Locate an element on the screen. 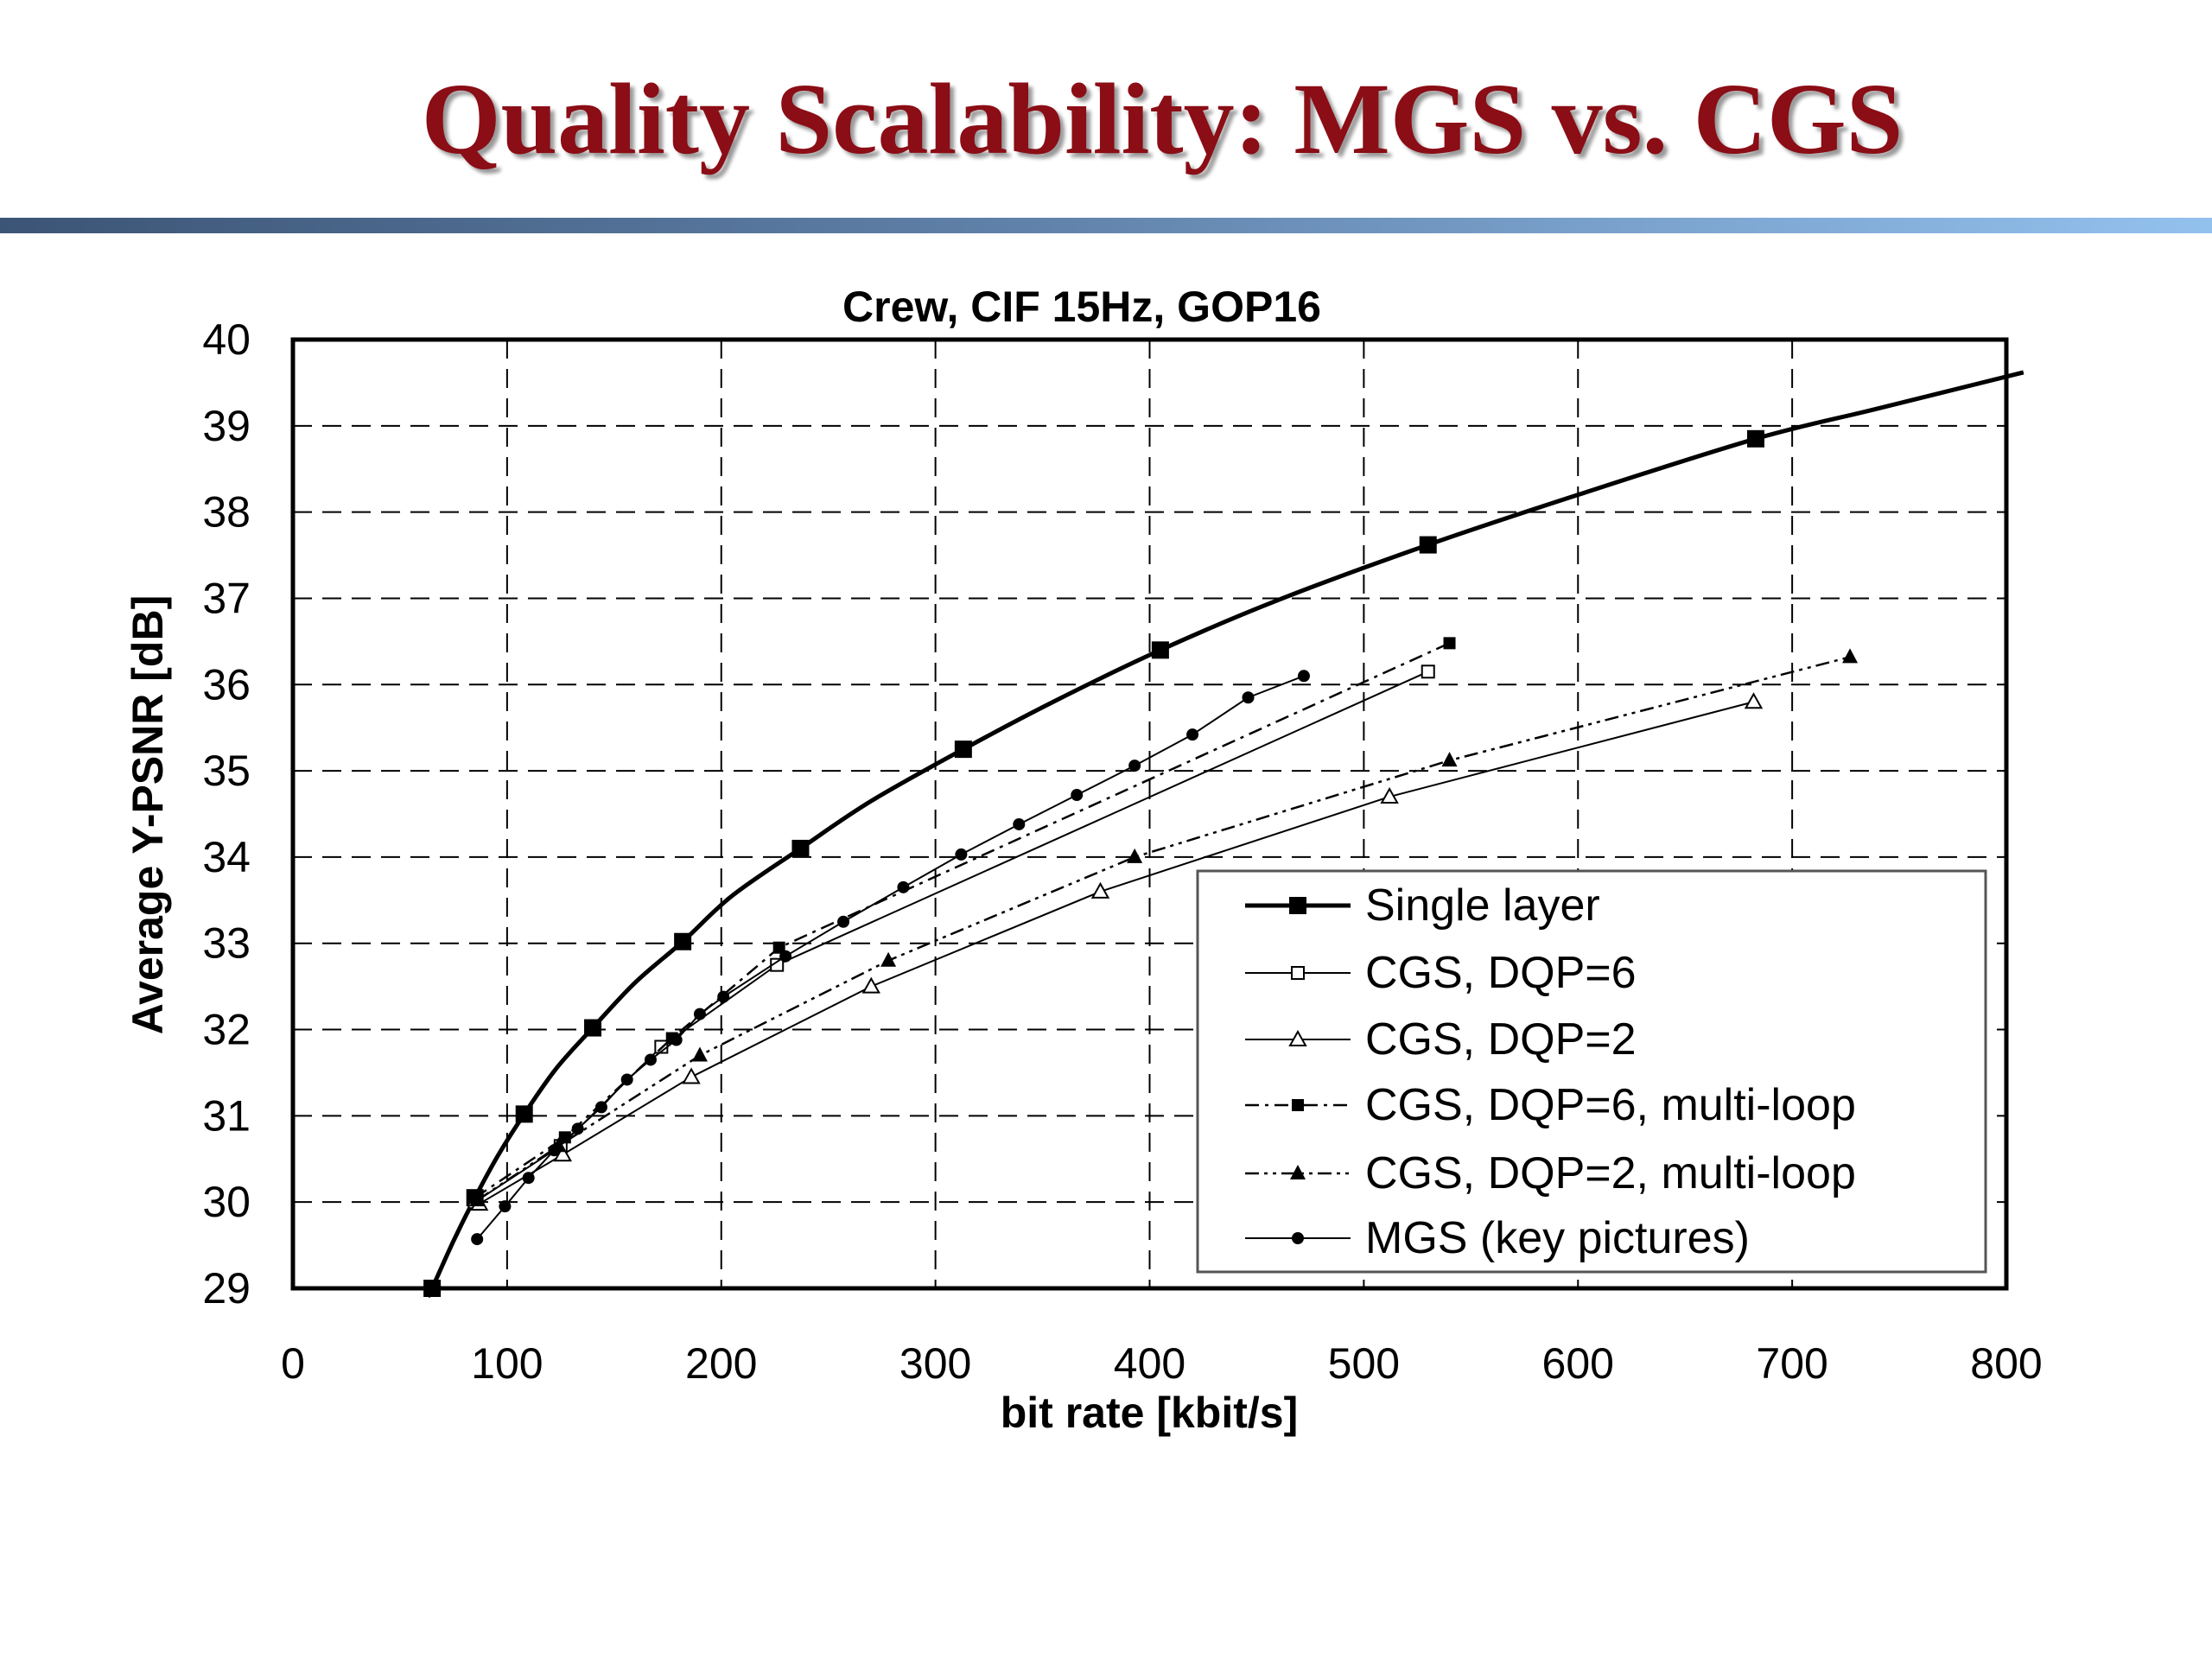 This screenshot has width=2212, height=1659. x-tick-label: 100 is located at coordinates (507, 1363).